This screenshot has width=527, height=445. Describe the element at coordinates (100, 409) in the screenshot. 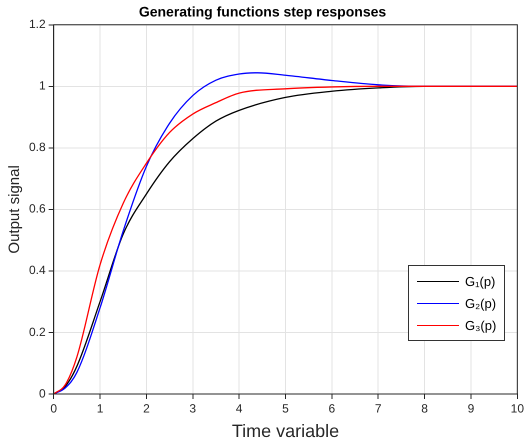

I see `x-tick-label: 1` at that location.